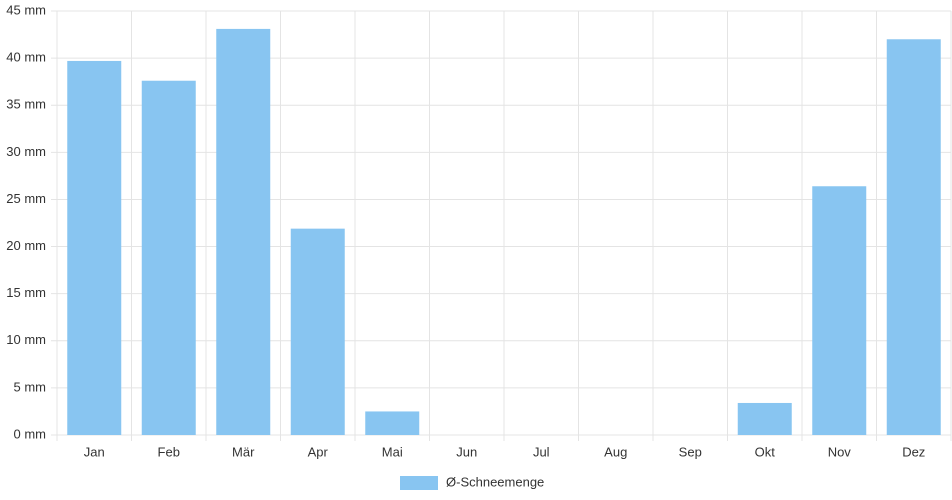  Describe the element at coordinates (243, 451) in the screenshot. I see `x-tick-label: Mär` at that location.